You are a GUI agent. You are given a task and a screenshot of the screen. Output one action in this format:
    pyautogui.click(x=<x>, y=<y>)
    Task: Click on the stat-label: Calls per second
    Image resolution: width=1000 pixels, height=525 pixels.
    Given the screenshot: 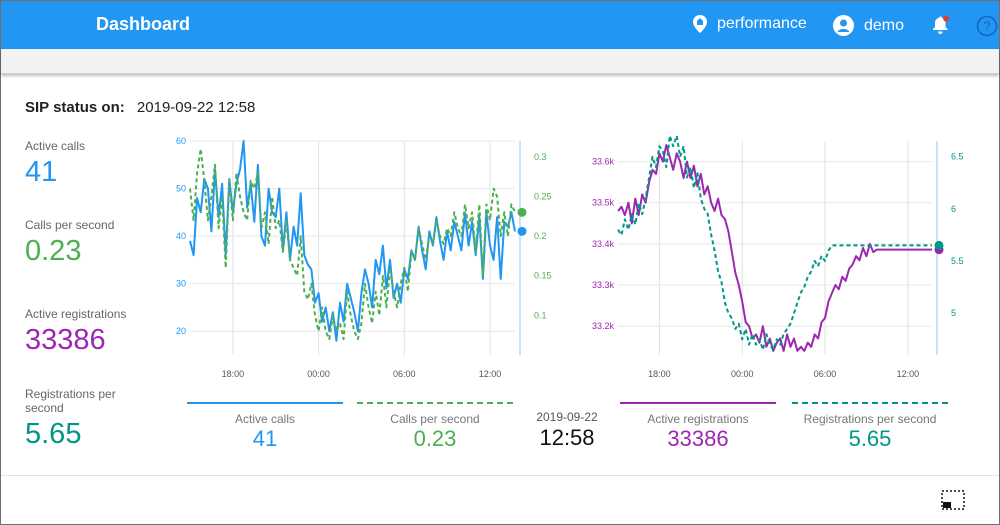 What is the action you would take?
    pyautogui.click(x=70, y=225)
    